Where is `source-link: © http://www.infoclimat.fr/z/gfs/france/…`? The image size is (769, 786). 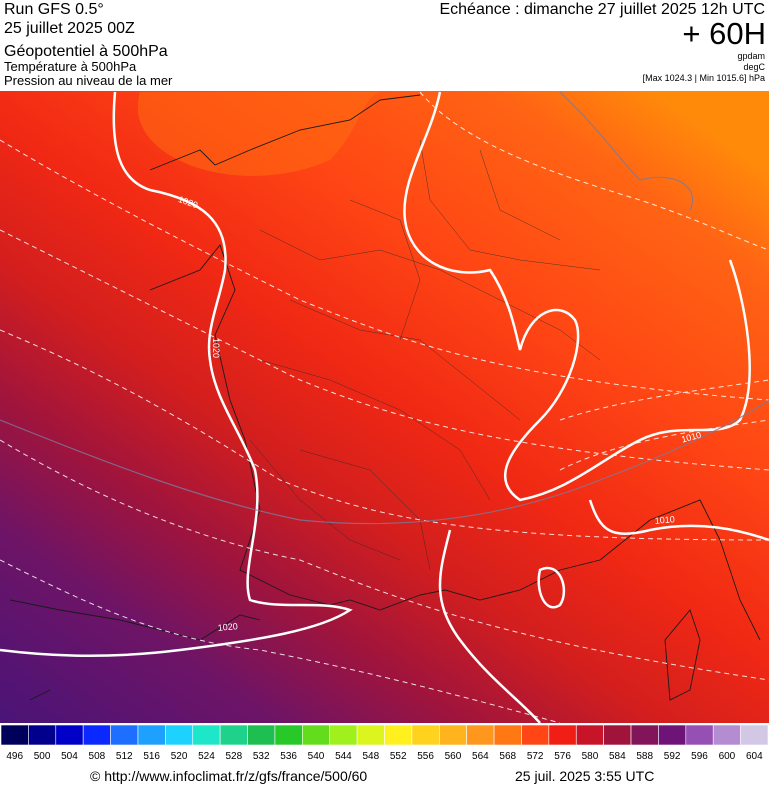
source-link: © http://www.infoclimat.fr/z/gfs/france/… is located at coordinates (228, 776).